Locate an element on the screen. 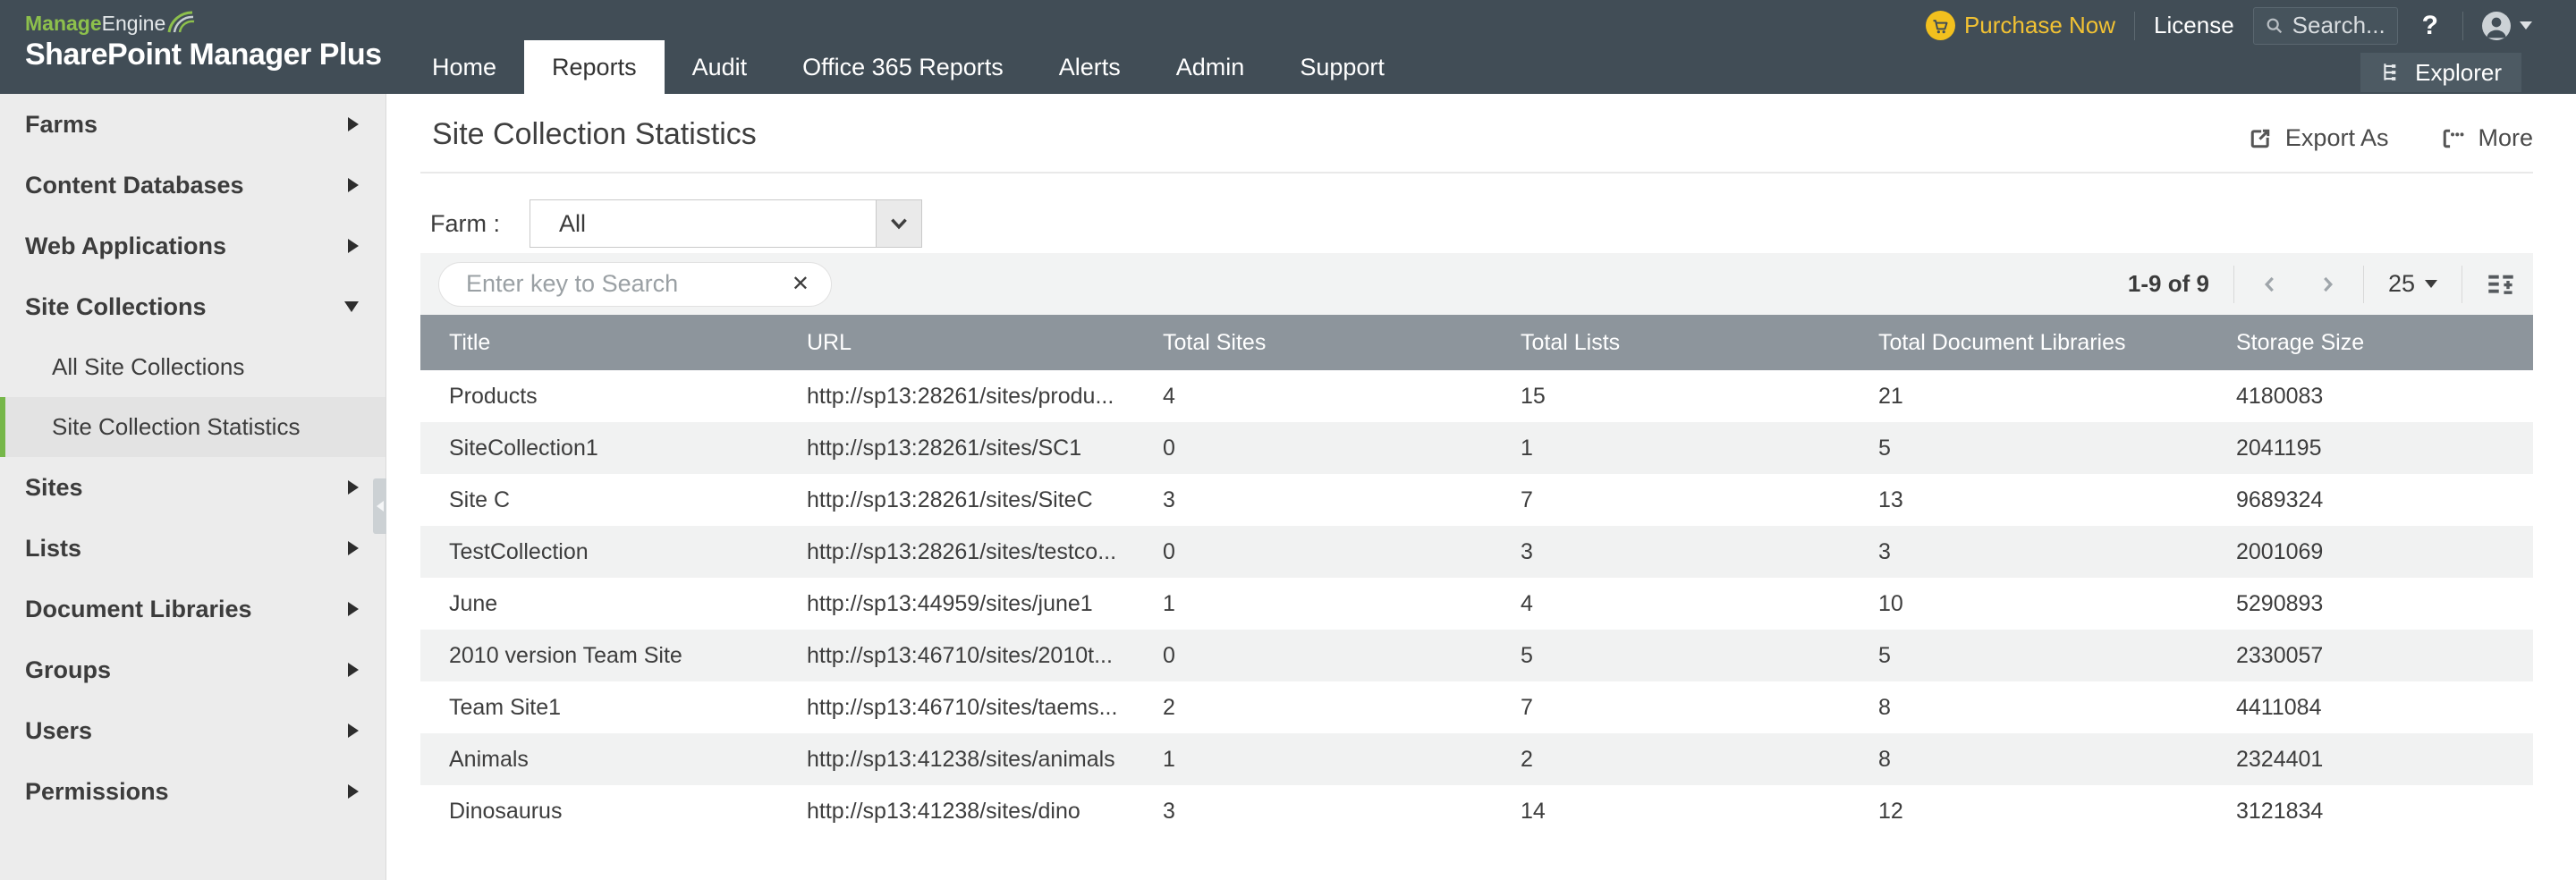 Image resolution: width=2576 pixels, height=880 pixels. cell-title: Site C is located at coordinates (480, 499).